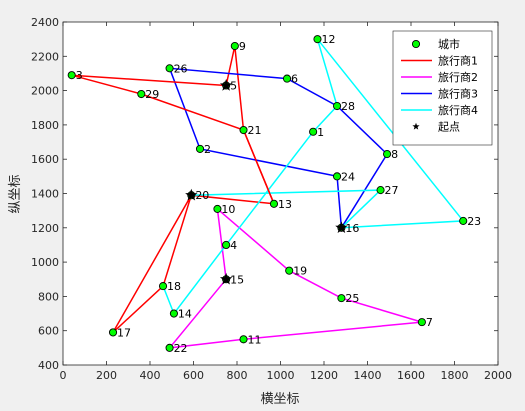  What do you see at coordinates (48, 331) in the screenshot?
I see `y-tick-label: 600` at bounding box center [48, 331].